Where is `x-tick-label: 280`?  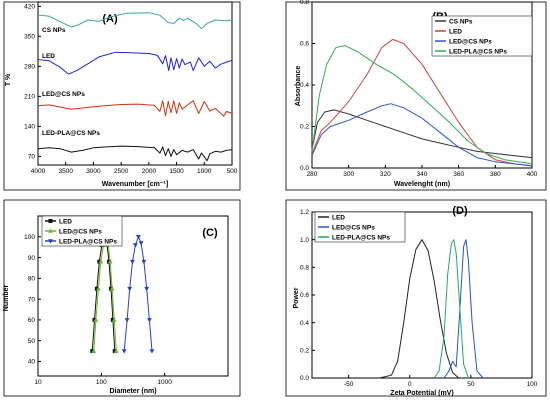 x-tick-label: 280 is located at coordinates (312, 174).